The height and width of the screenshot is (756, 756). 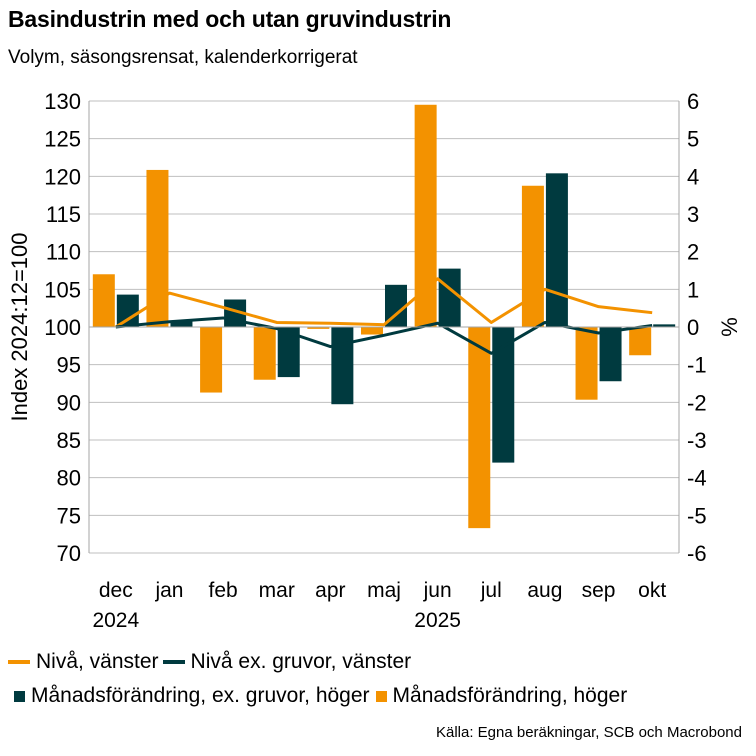 I want to click on left-tick-label: 110, so click(x=63, y=252).